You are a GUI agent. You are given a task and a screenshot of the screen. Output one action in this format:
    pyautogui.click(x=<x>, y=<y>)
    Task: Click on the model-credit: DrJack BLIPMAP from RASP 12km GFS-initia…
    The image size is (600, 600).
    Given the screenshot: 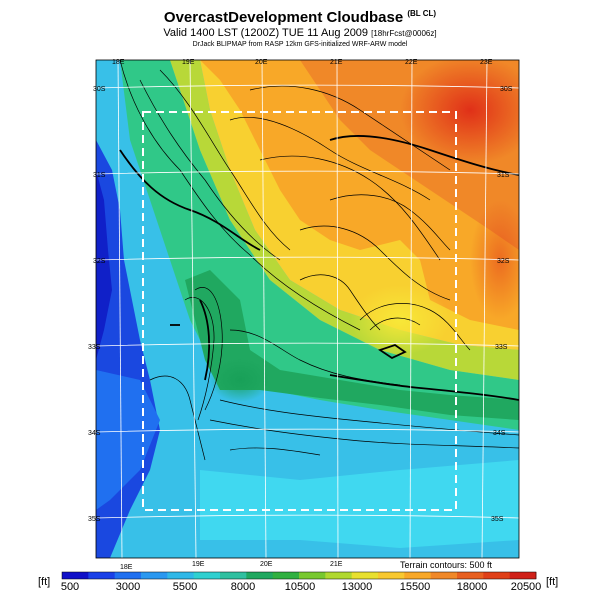 What is the action you would take?
    pyautogui.click(x=300, y=44)
    